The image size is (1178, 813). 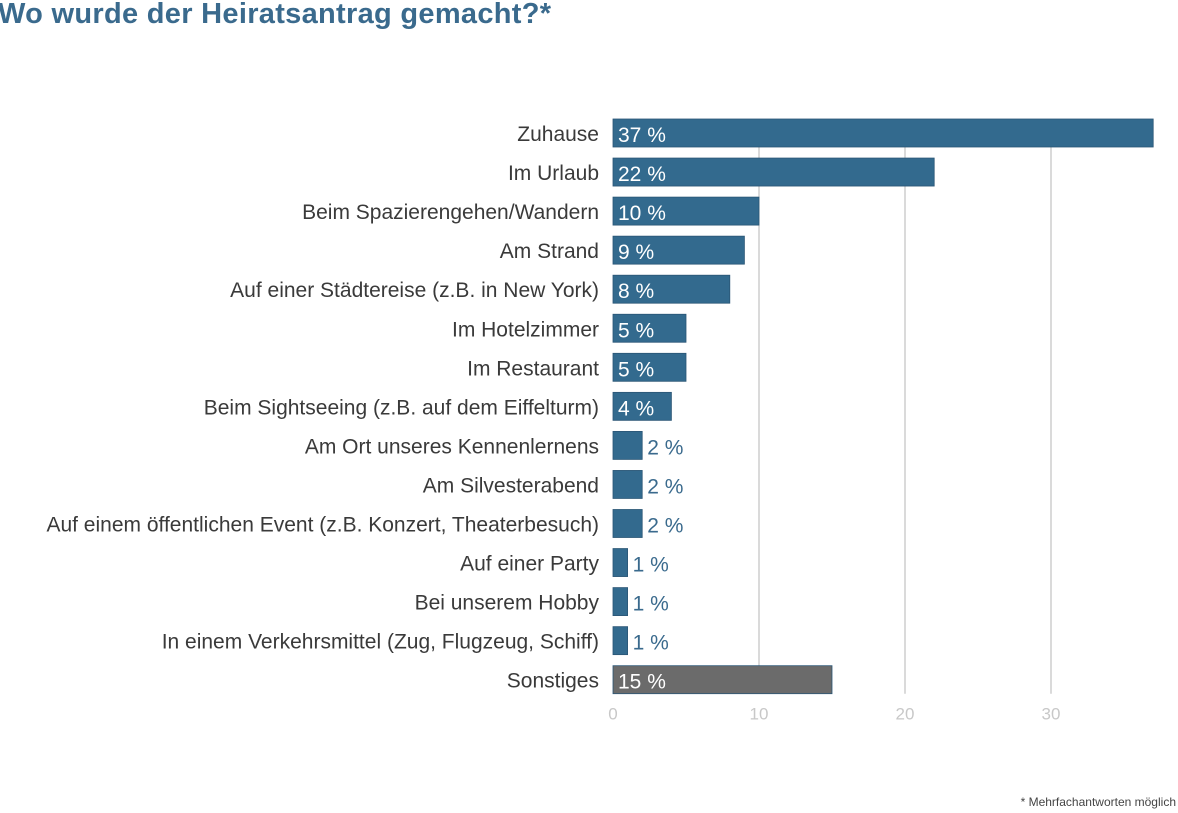 What do you see at coordinates (642, 213) in the screenshot?
I see `data-label: 10 %` at bounding box center [642, 213].